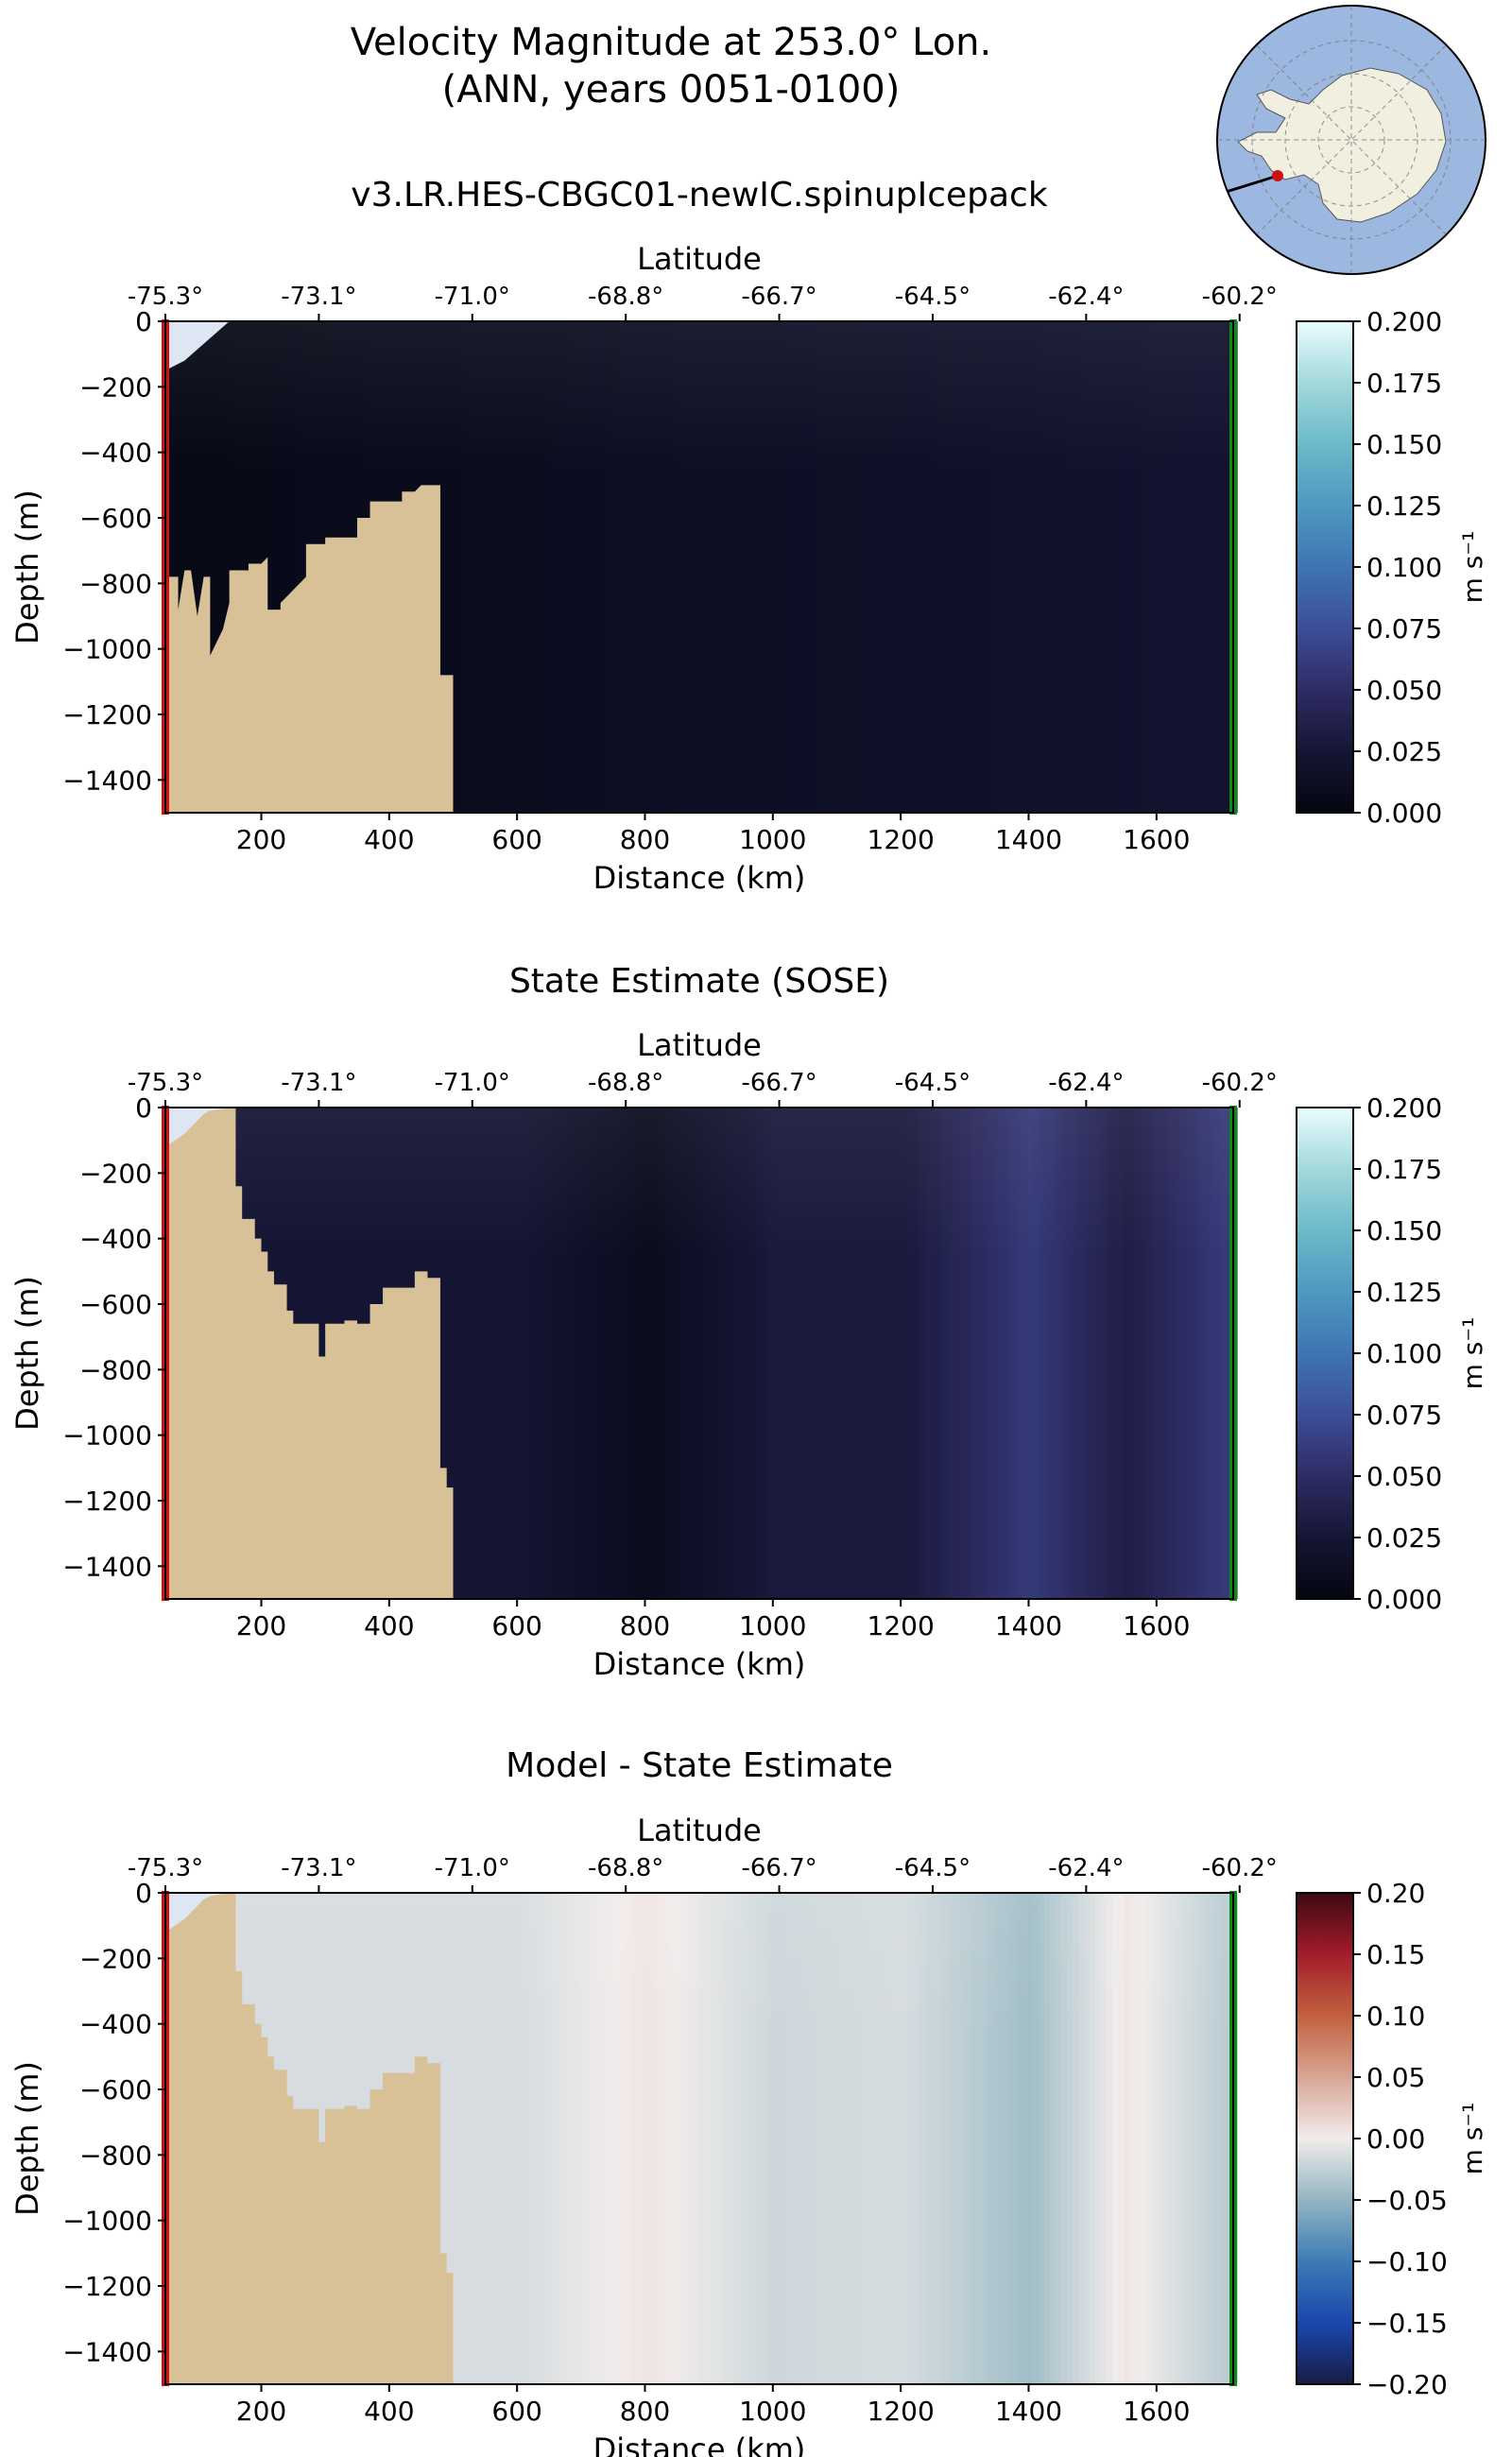 This screenshot has width=1512, height=2457. Describe the element at coordinates (1404, 690) in the screenshot. I see `colorbar-tick-label: 0.050` at that location.